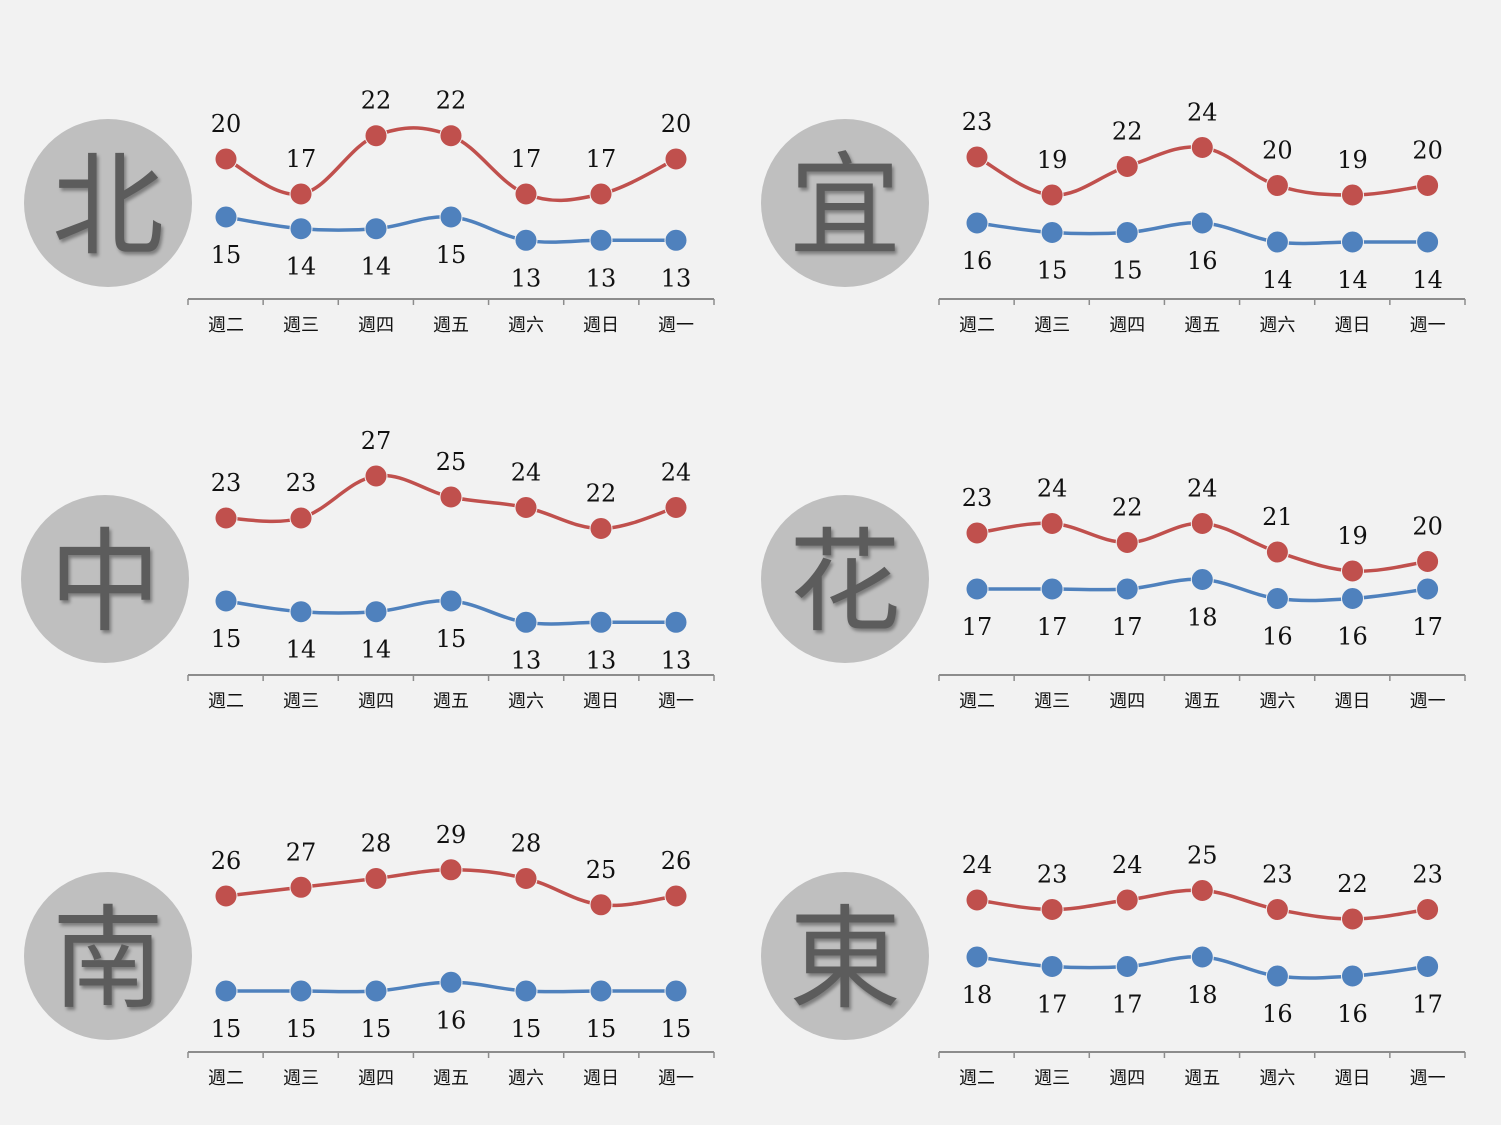 The image size is (1501, 1125). Describe the element at coordinates (977, 325) in the screenshot. I see `x-tick-label: 週二` at that location.